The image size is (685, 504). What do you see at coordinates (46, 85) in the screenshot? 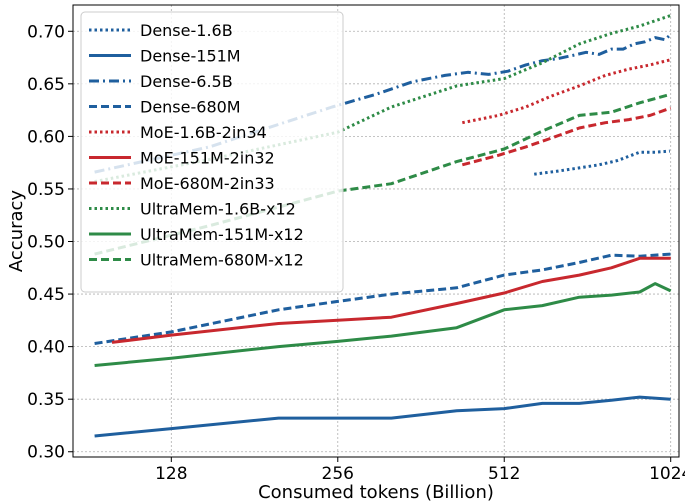
I see `y-tick-label: 0.65` at bounding box center [46, 85].